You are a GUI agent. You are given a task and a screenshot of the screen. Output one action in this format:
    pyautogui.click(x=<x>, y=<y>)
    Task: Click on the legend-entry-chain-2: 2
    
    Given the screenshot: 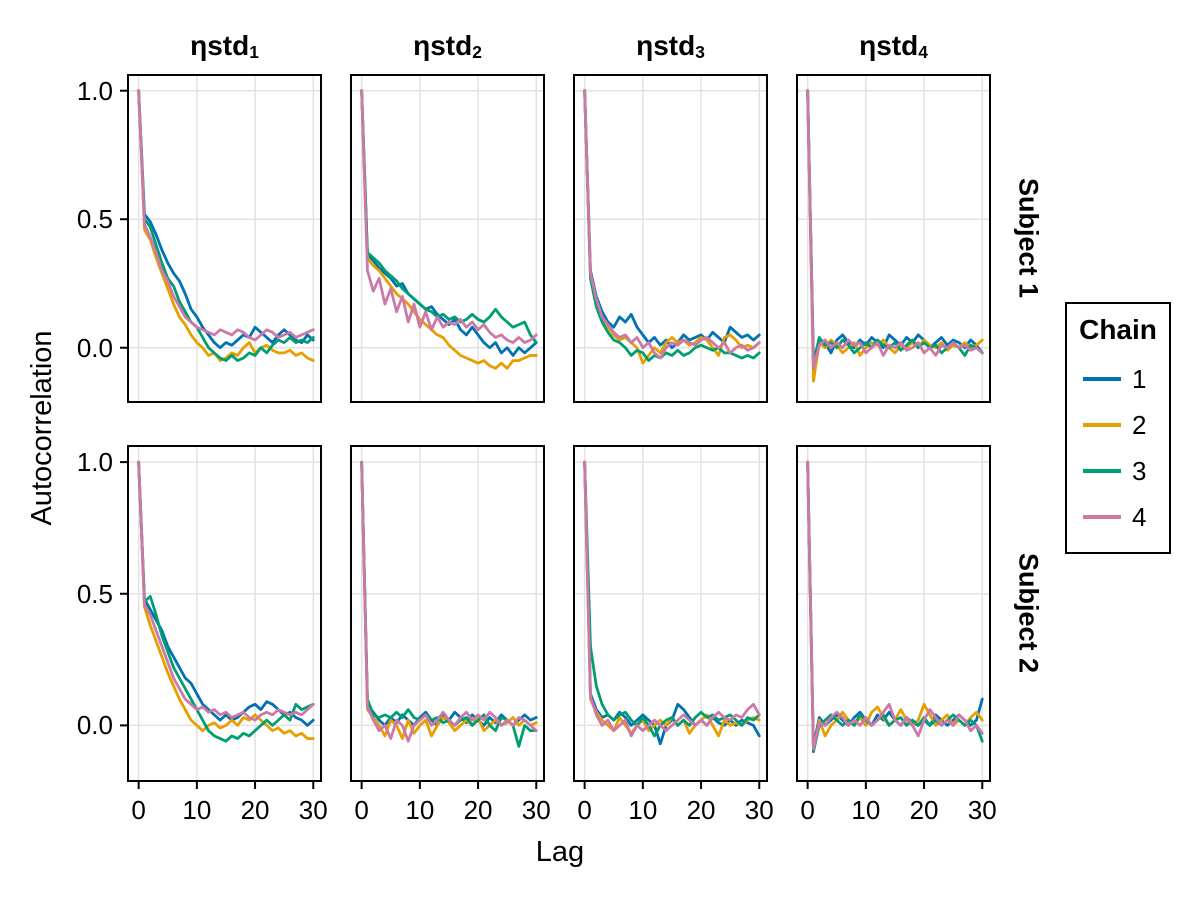 What is the action you would take?
    pyautogui.click(x=1118, y=425)
    